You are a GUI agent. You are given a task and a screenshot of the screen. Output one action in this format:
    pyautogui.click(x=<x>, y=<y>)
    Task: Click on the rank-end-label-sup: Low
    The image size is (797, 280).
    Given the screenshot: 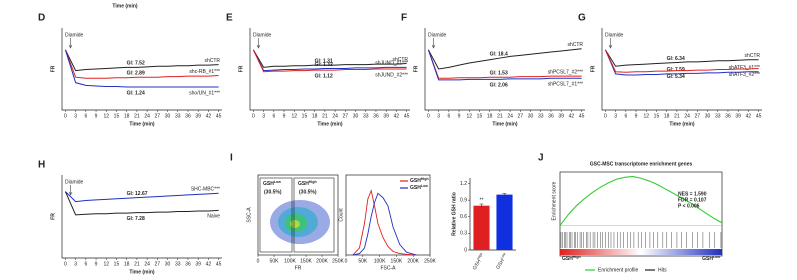 What is the action you would take?
    pyautogui.click(x=716, y=257)
    